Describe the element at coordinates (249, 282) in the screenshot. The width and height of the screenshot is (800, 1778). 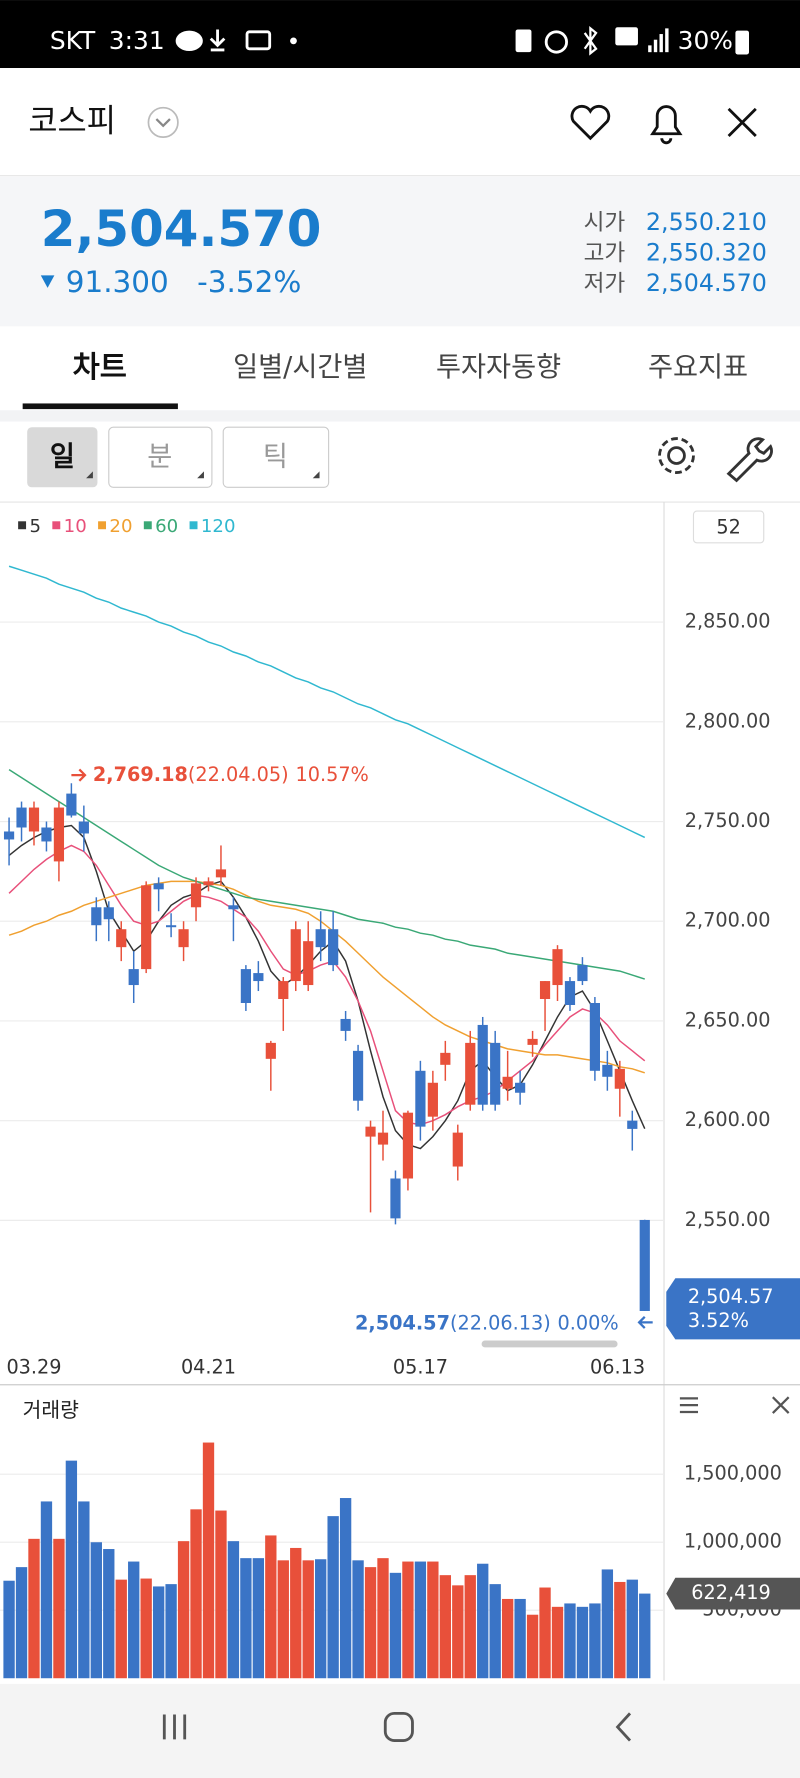
I see `price-change-percent: -3.52%` at that location.